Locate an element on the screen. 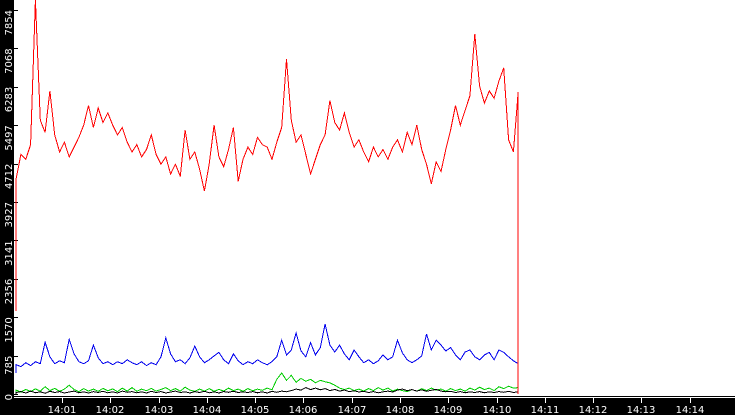  x-axis-label: 14:08 is located at coordinates (400, 410).